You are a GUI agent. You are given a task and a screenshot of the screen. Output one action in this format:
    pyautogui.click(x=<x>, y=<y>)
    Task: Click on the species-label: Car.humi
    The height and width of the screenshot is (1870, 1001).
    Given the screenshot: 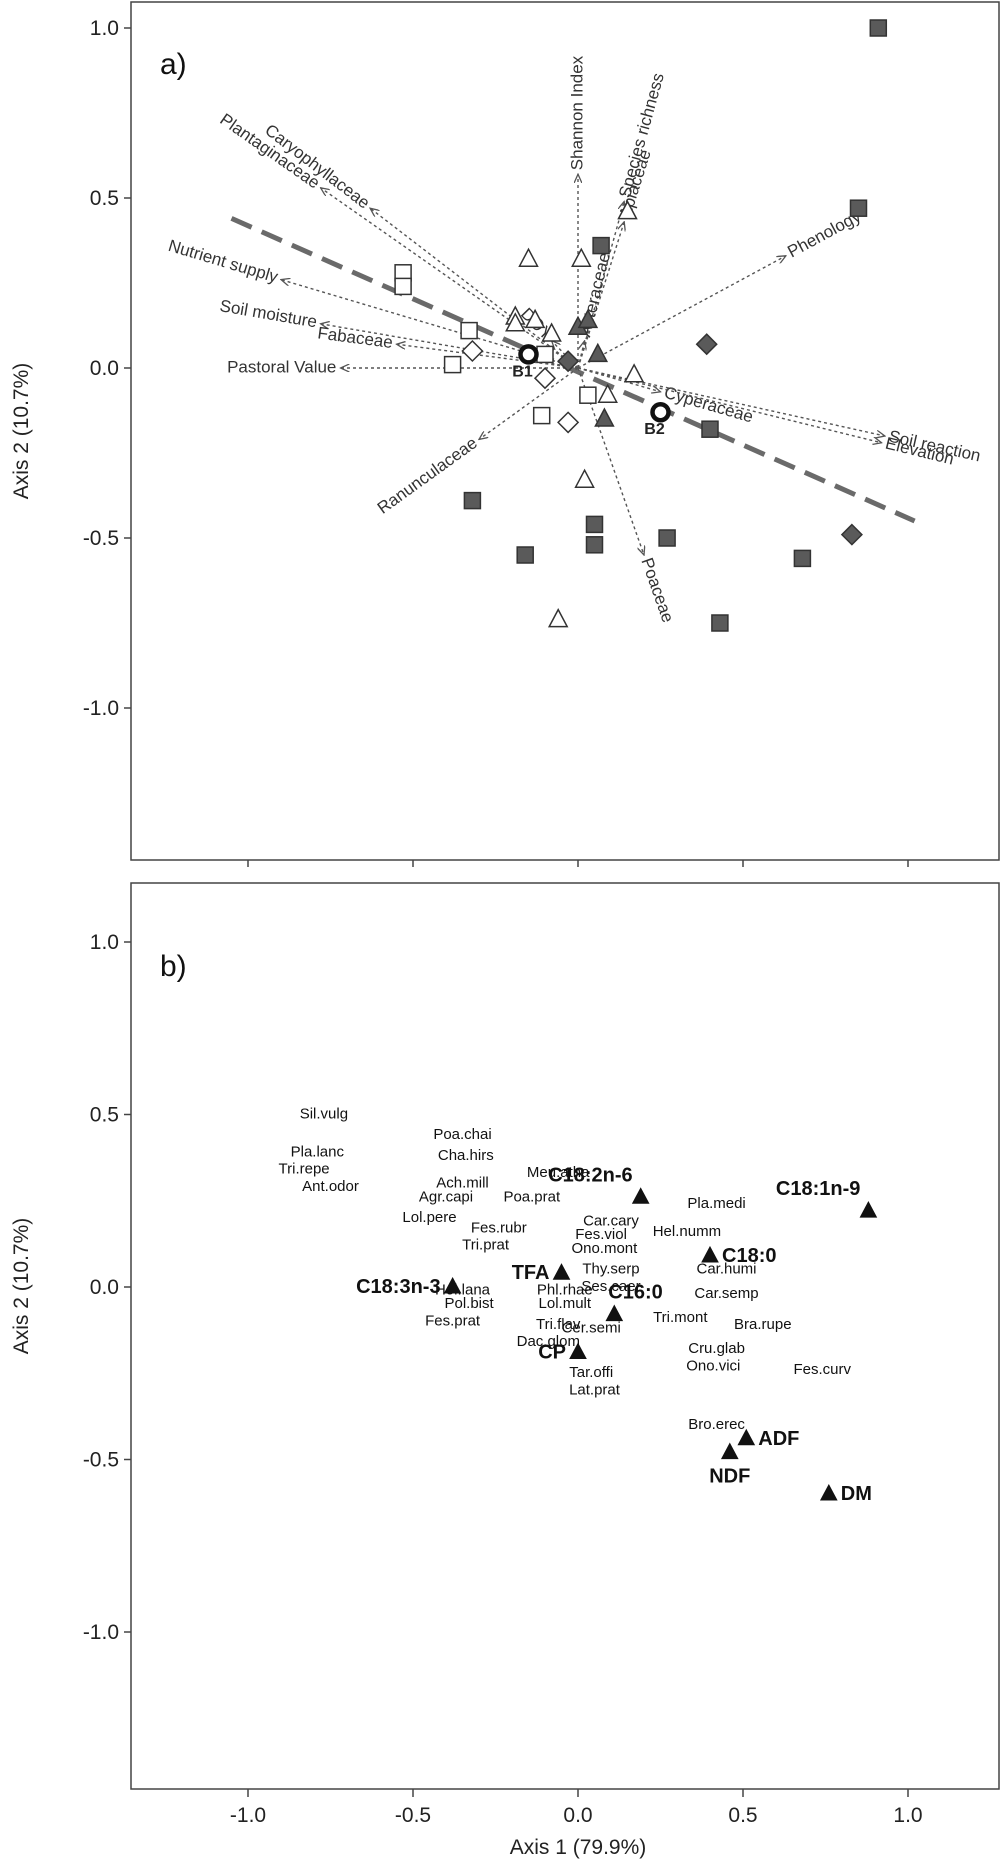 What is the action you would take?
    pyautogui.click(x=726, y=1269)
    